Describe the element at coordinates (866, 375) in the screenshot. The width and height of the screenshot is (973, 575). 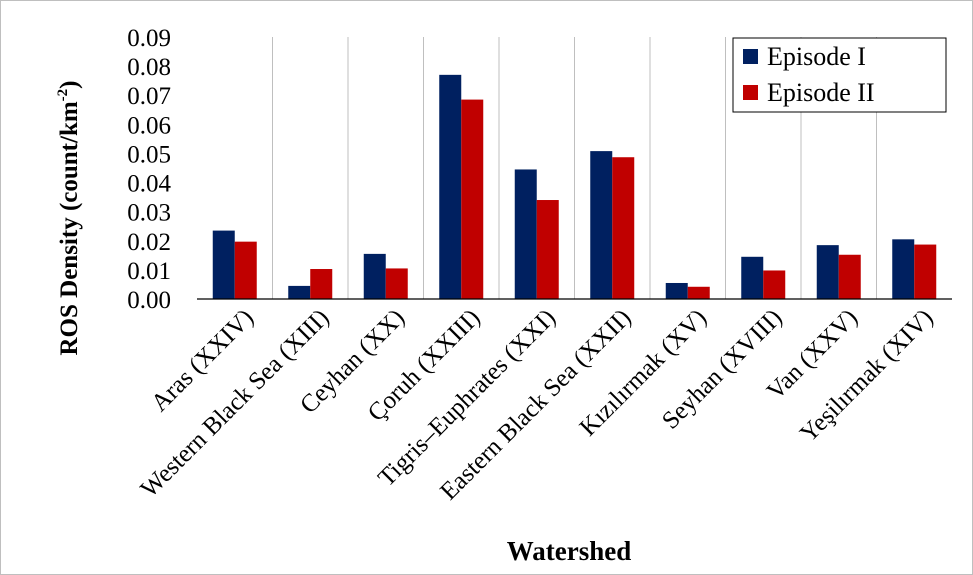
I see `x-tick-label: Yeşilırmak (XIV)` at that location.